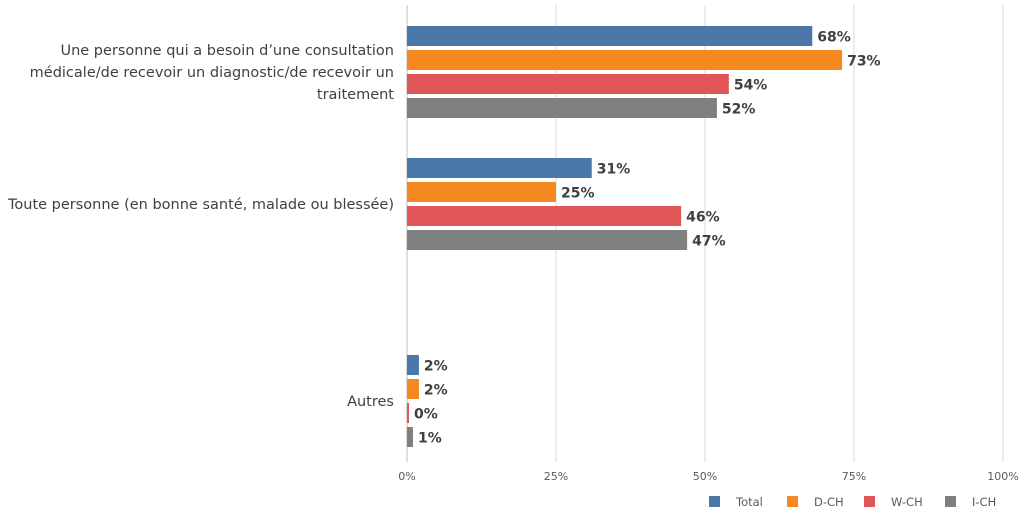 This screenshot has width=1024, height=523. I want to click on legend-swatch-i-ch, so click(950, 501).